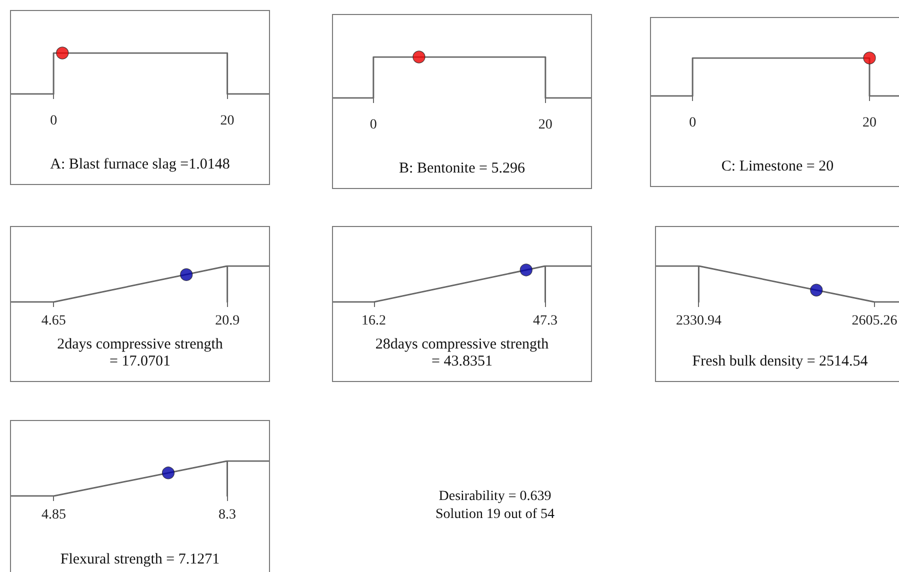  What do you see at coordinates (140, 164) in the screenshot?
I see `x-axis-title: A: Blast furnace slag =1.0148` at bounding box center [140, 164].